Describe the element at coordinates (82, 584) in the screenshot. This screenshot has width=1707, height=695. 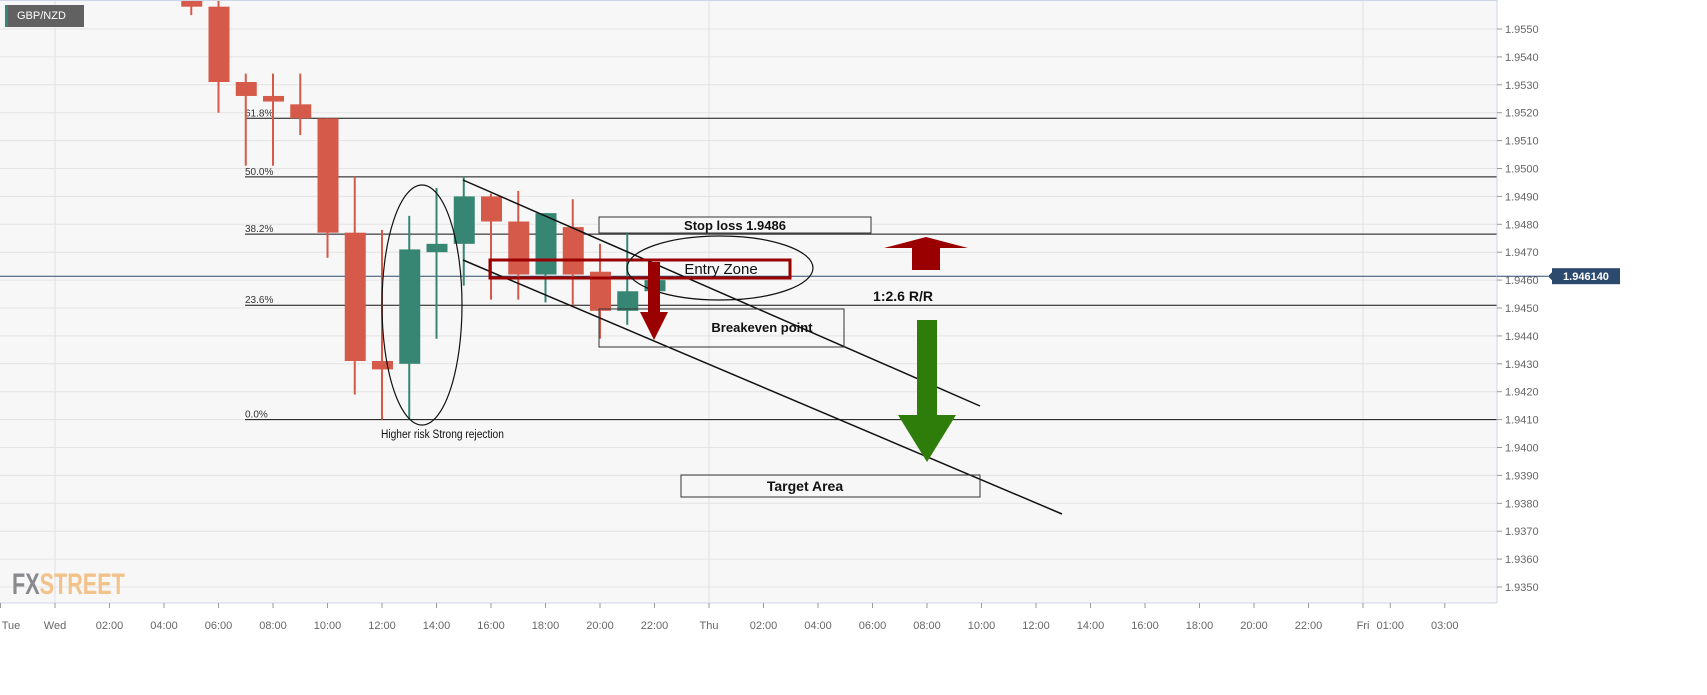
I see `logo-street: STREET` at that location.